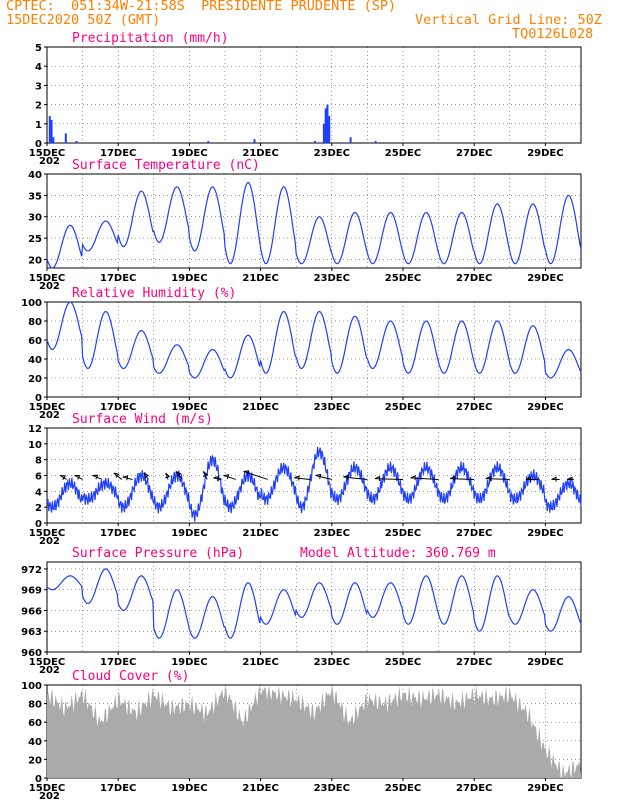 The width and height of the screenshot is (618, 800). What do you see at coordinates (31, 591) in the screenshot?
I see `y-tick-label: 969` at bounding box center [31, 591].